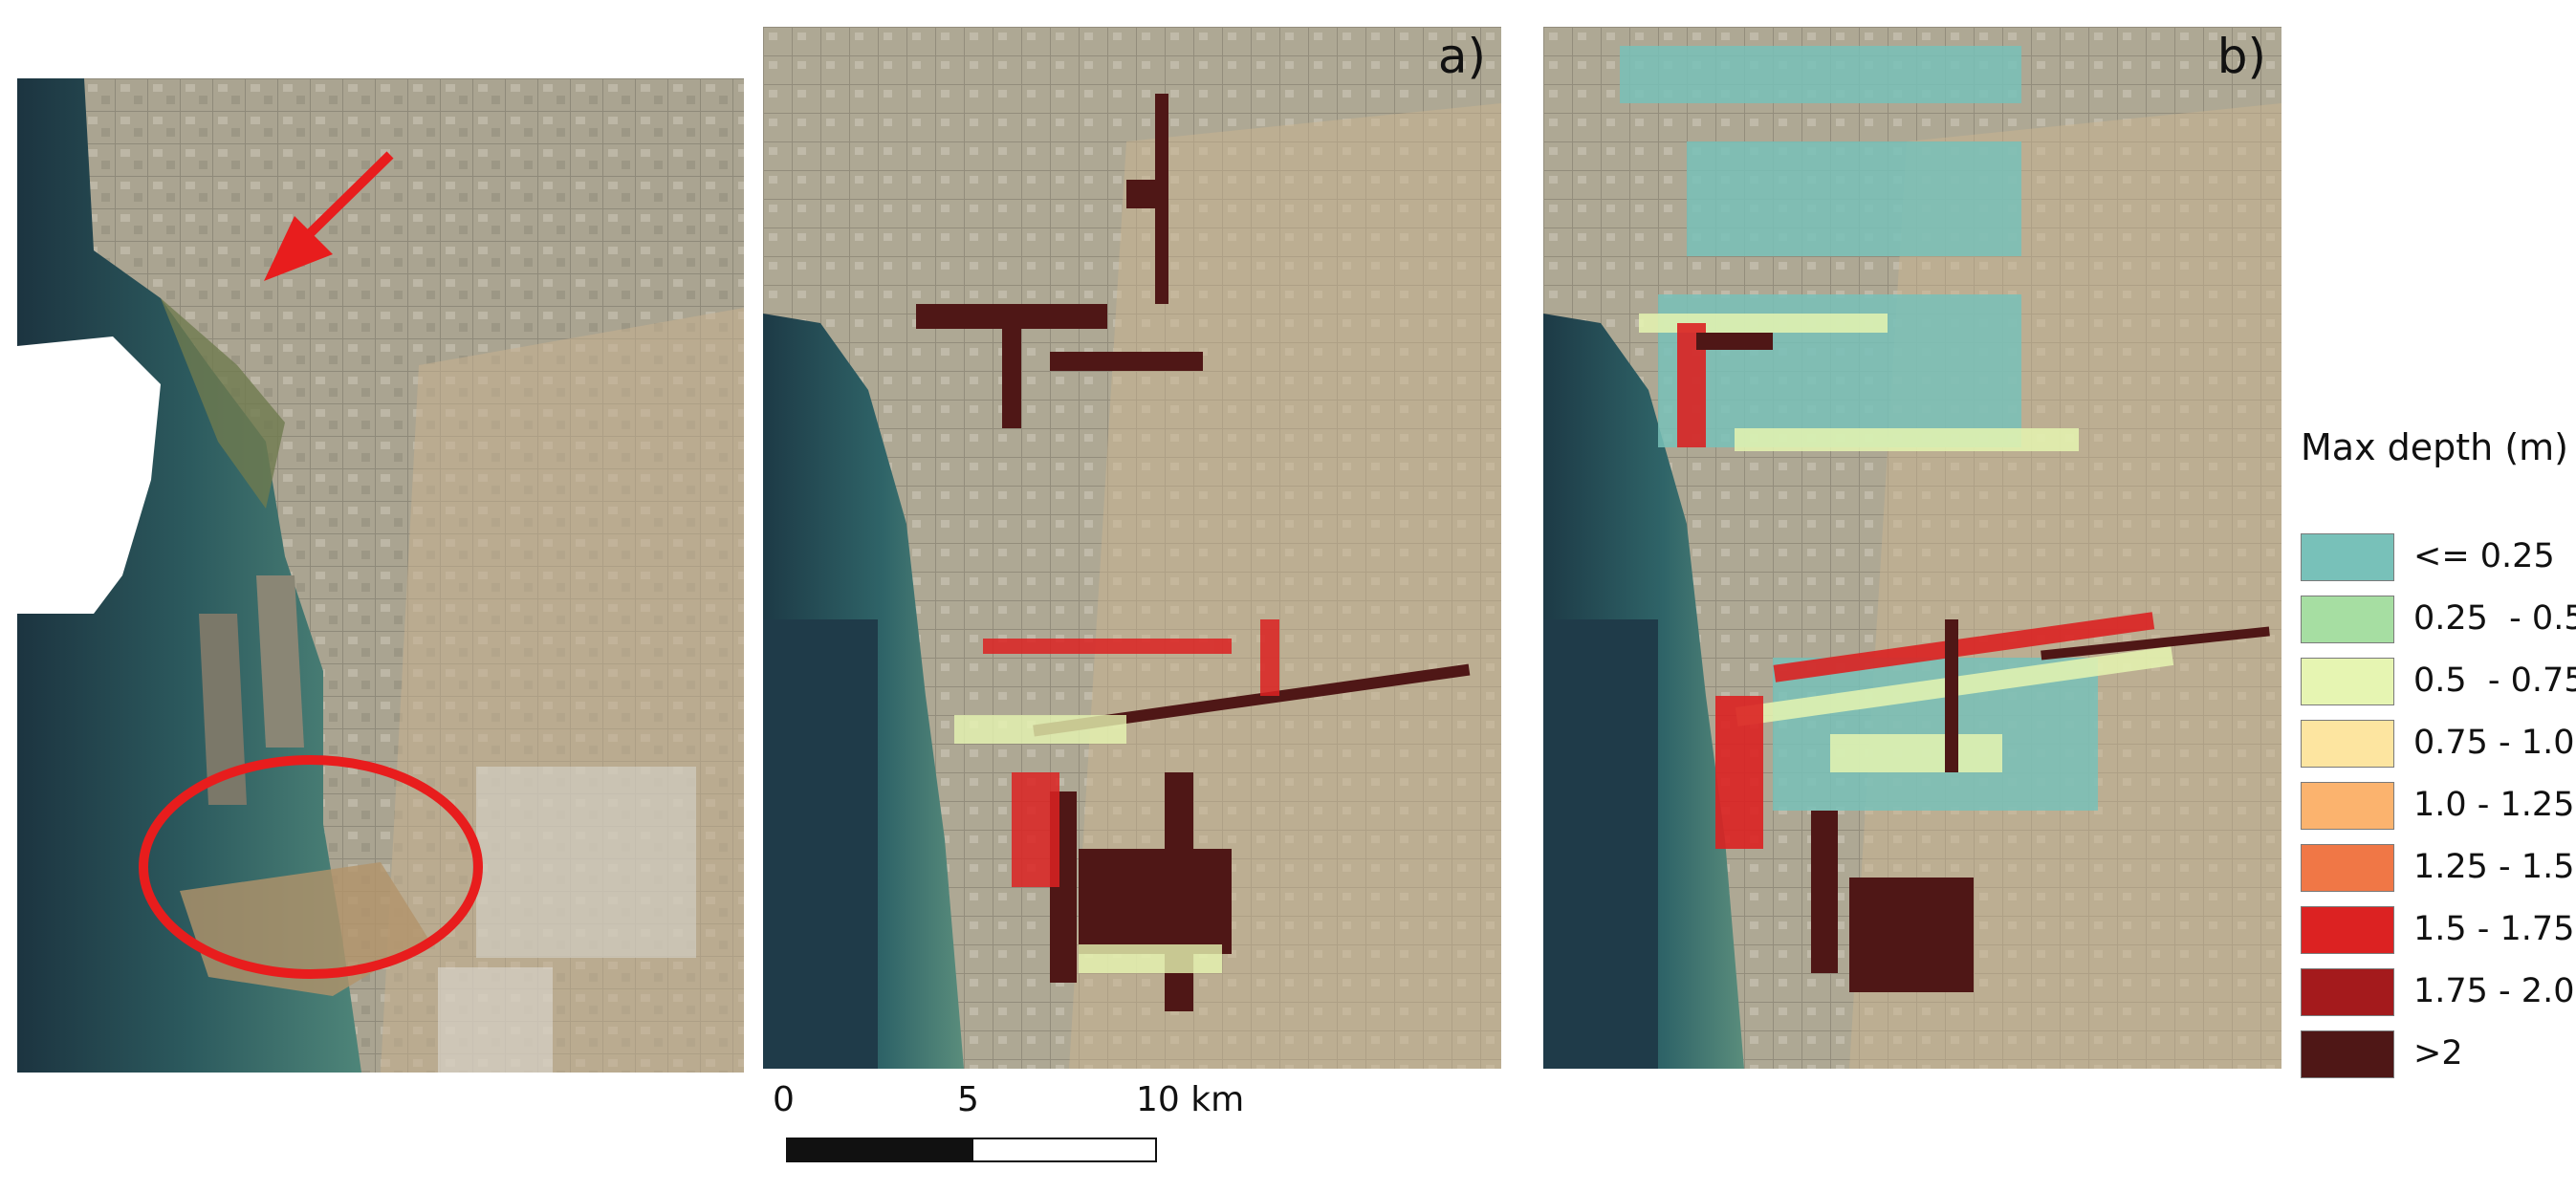 This screenshot has height=1192, width=2576. Describe the element at coordinates (2494, 618) in the screenshot. I see `legend-label: 0.25 - 0.5` at that location.